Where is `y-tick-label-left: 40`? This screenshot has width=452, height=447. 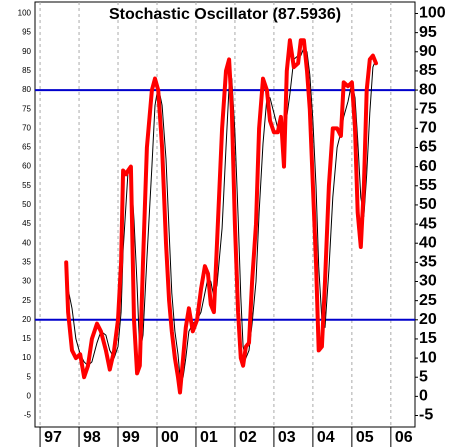
y-tick-label-left: 40 is located at coordinates (26, 242).